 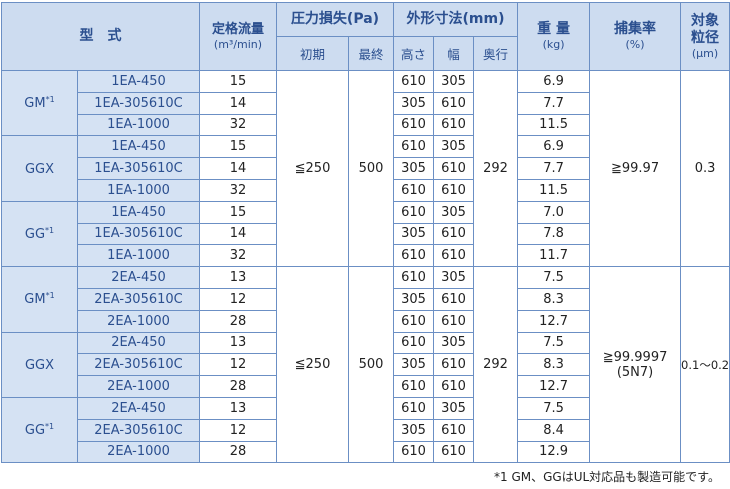 I want to click on table-row: 2EA-305610C 12 305 610 8.4, so click(x=366, y=430).